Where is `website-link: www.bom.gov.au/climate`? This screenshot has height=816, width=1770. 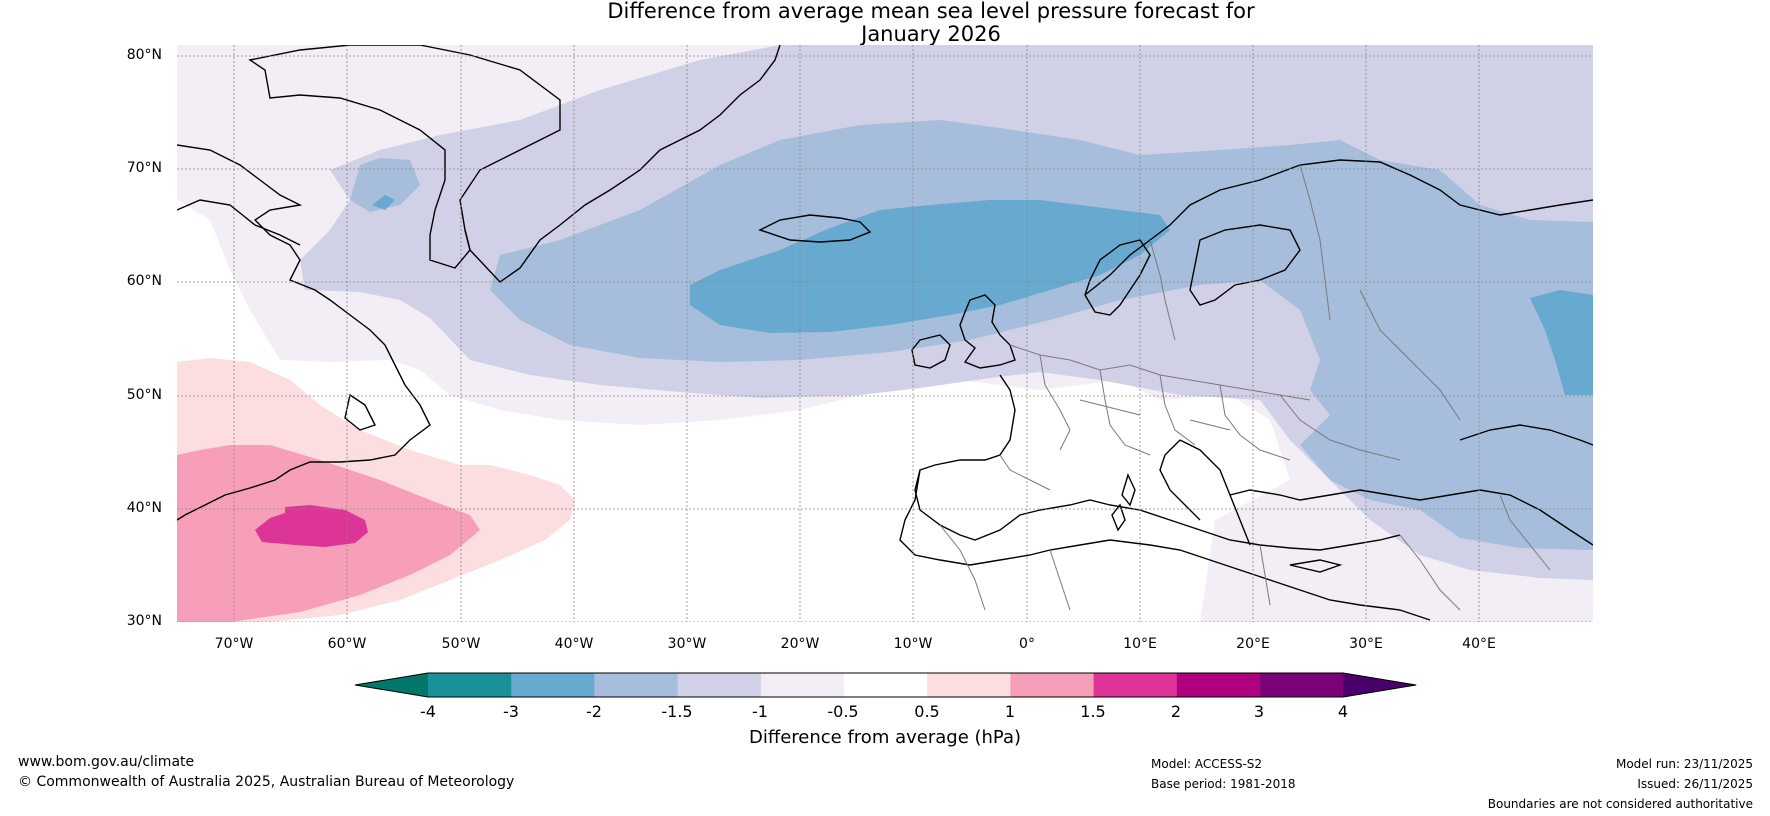
website-link: www.bom.gov.au/climate is located at coordinates (106, 762).